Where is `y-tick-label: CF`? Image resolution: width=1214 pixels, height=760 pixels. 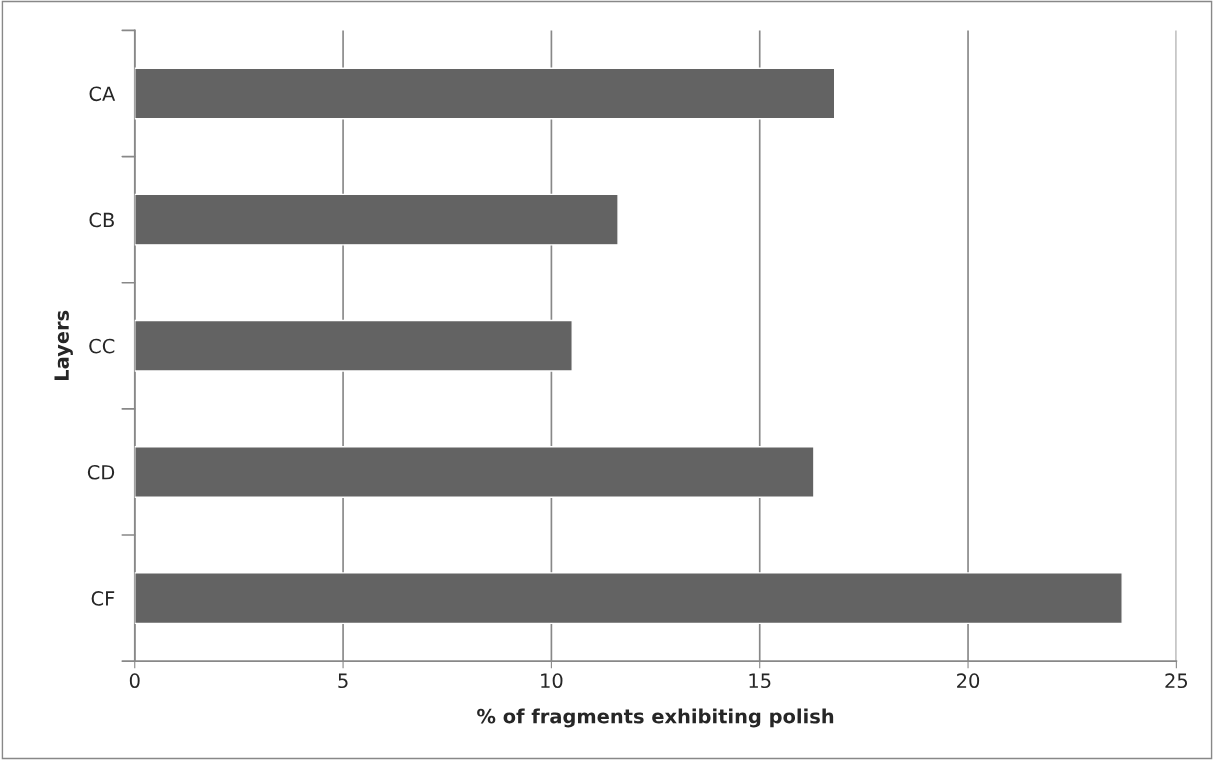 y-tick-label: CF is located at coordinates (103, 598).